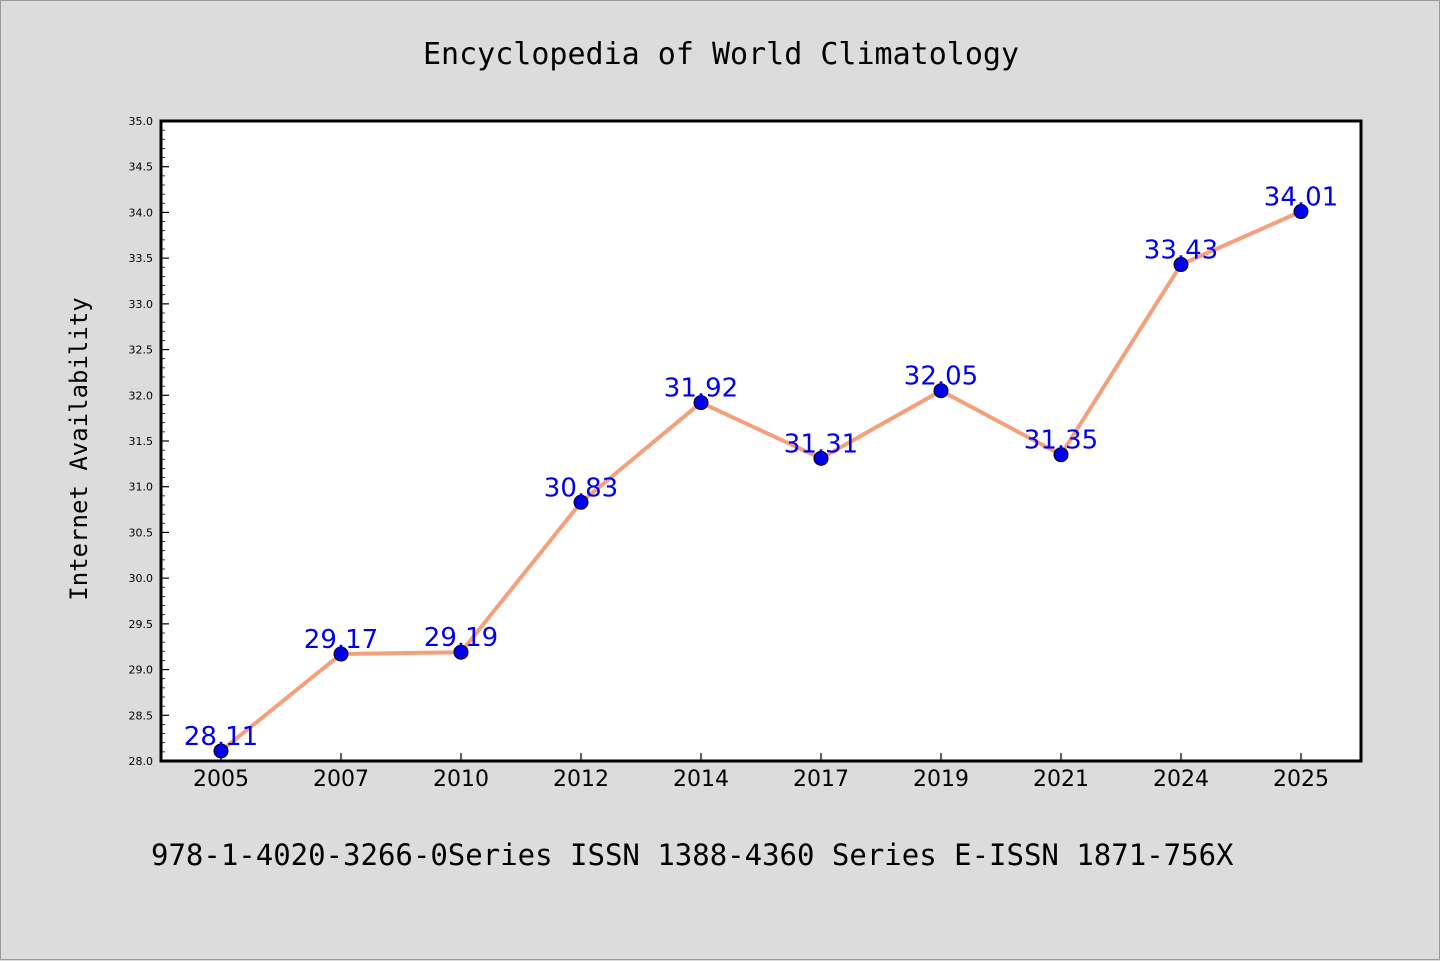 The width and height of the screenshot is (1440, 961). What do you see at coordinates (701, 779) in the screenshot?
I see `x-tick-label: 2014` at bounding box center [701, 779].